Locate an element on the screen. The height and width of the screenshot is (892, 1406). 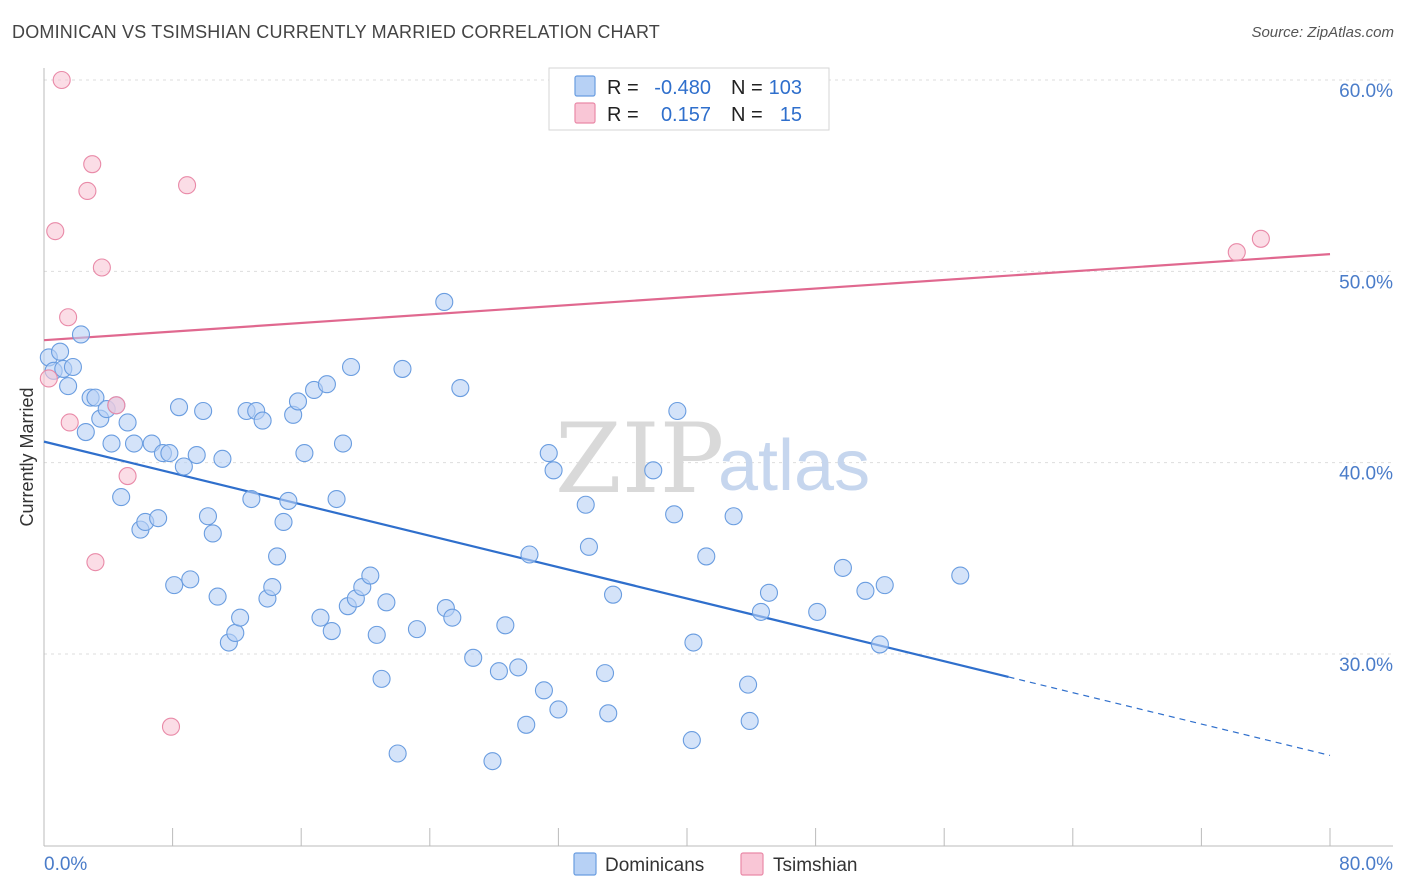
legend-r-label-1: R = is located at coordinates (623, 115).